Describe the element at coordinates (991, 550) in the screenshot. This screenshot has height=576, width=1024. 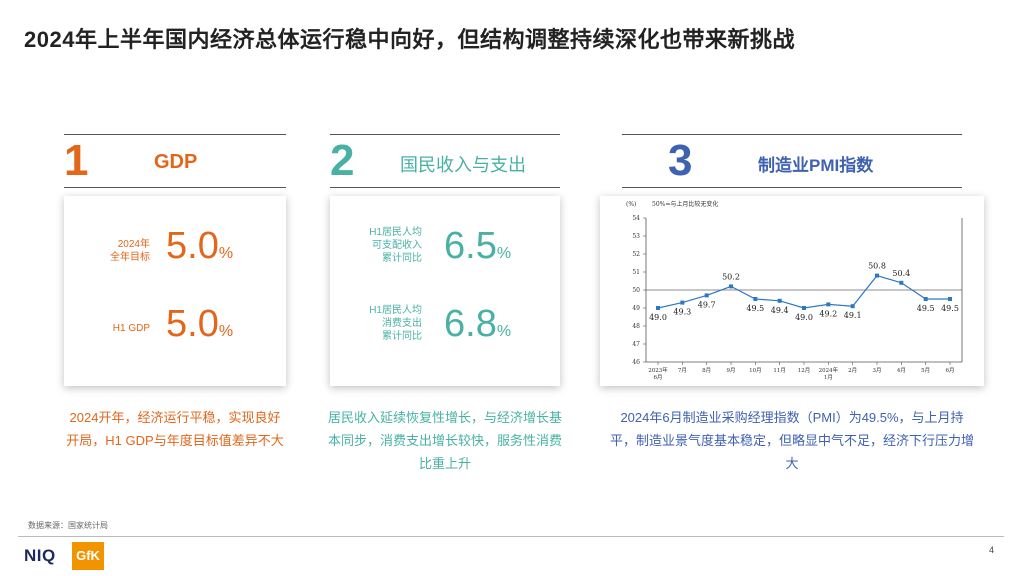
I see `page-number: 4` at that location.